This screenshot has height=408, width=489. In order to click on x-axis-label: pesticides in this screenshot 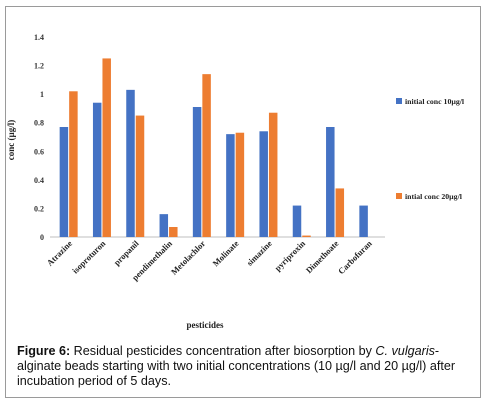, I will do `click(205, 325)`.